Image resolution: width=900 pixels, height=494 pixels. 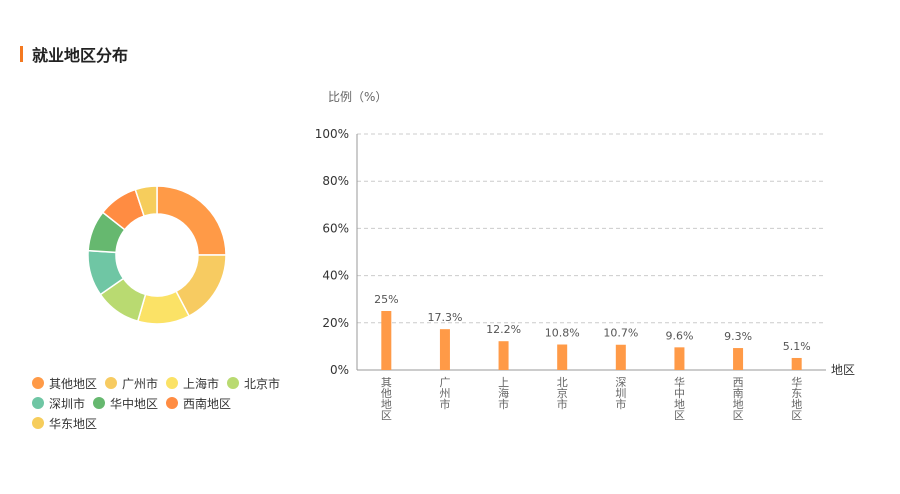 I want to click on x-tick-label: 北京市, so click(x=562, y=393).